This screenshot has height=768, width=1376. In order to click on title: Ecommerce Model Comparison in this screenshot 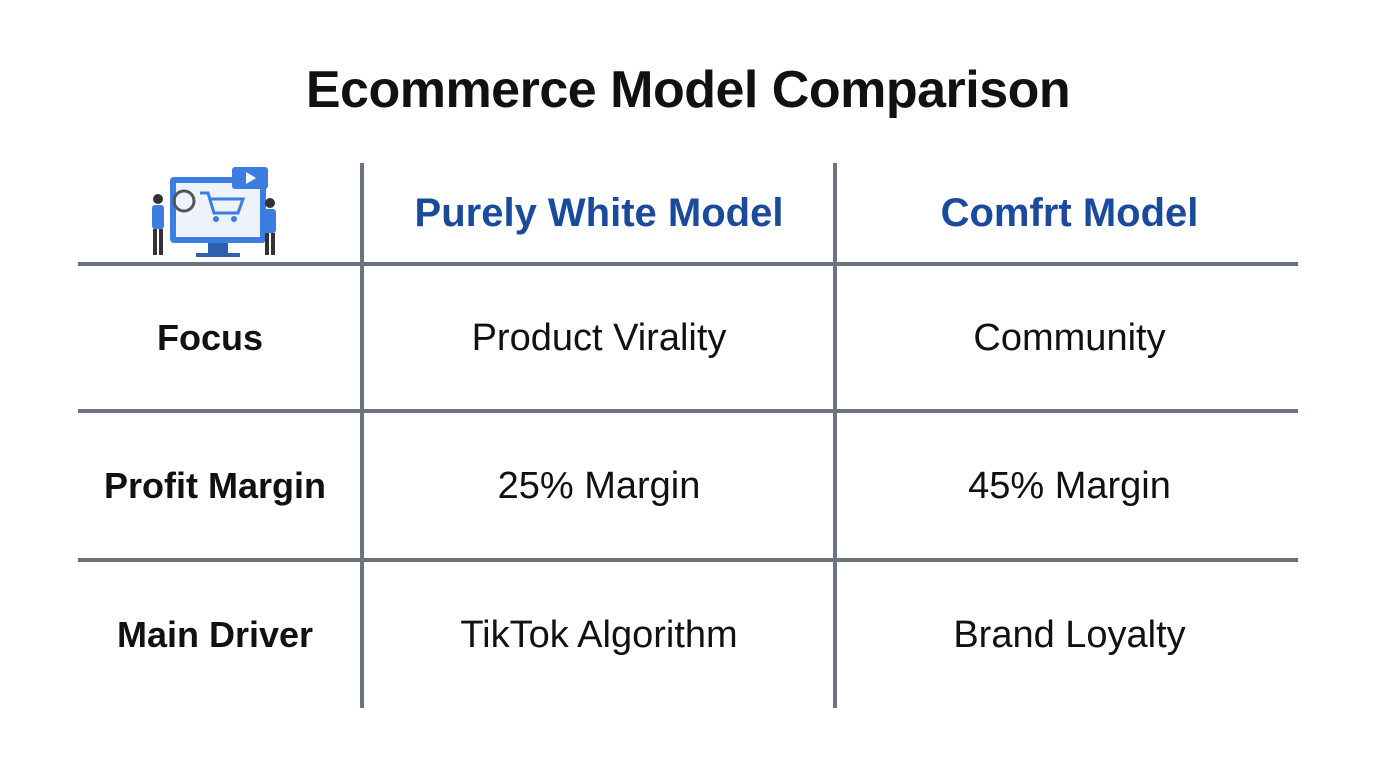, I will do `click(688, 90)`.